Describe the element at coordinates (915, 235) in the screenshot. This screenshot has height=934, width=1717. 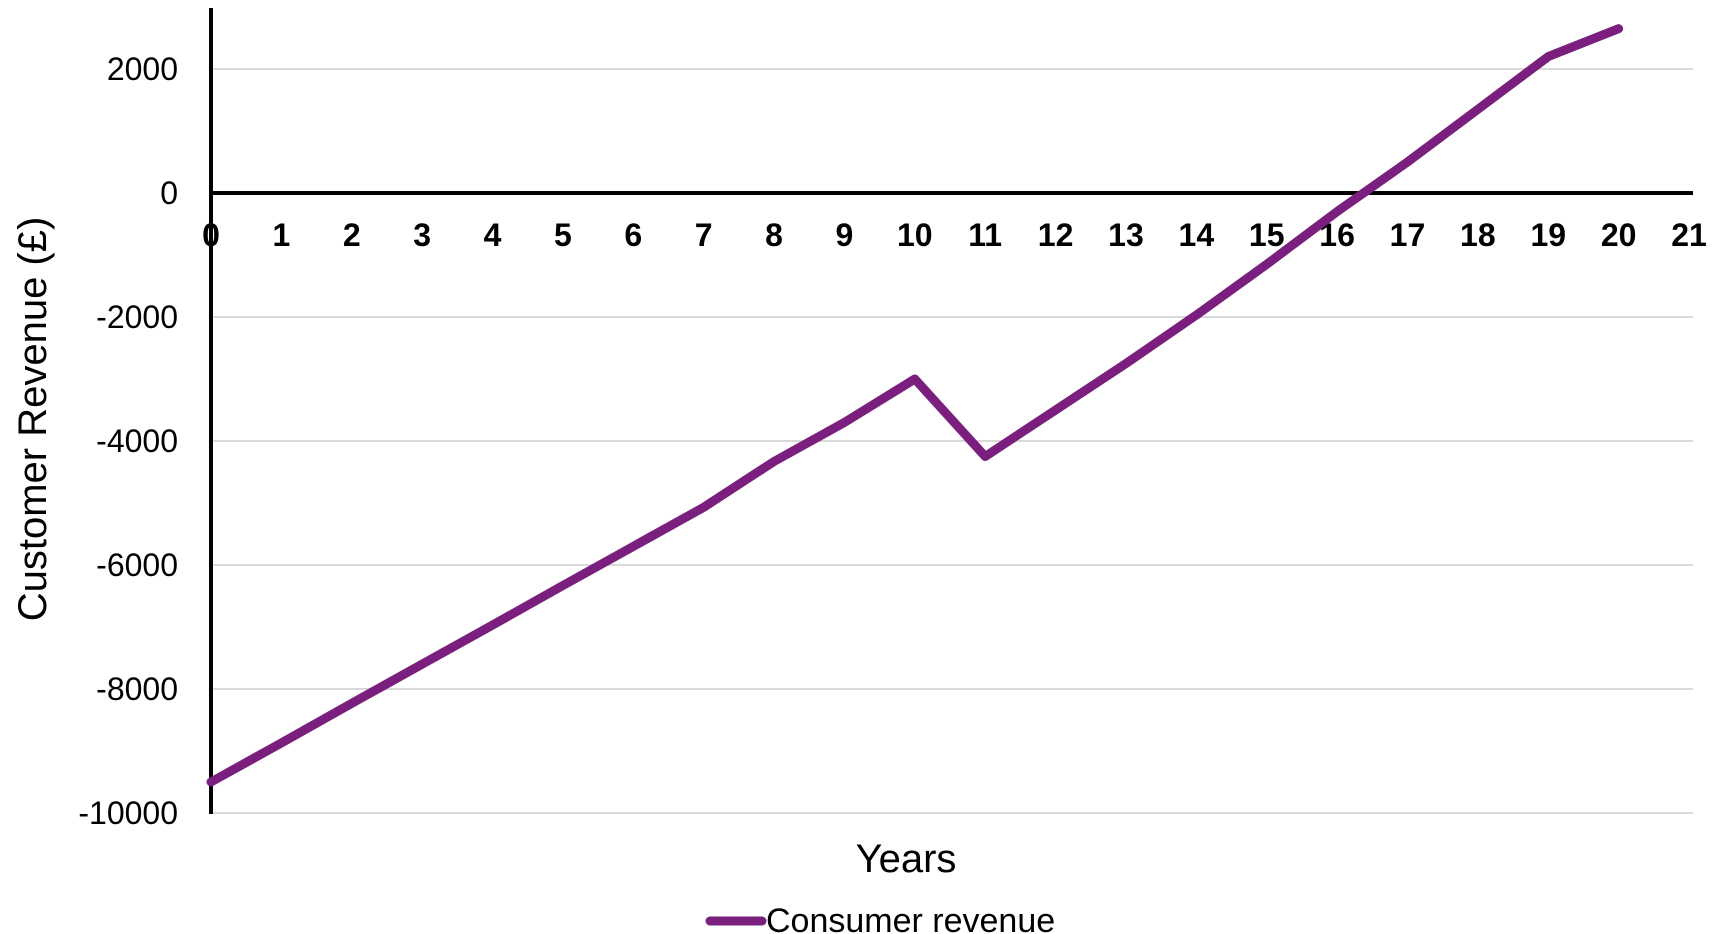
I see `x-tick-label: 10` at that location.